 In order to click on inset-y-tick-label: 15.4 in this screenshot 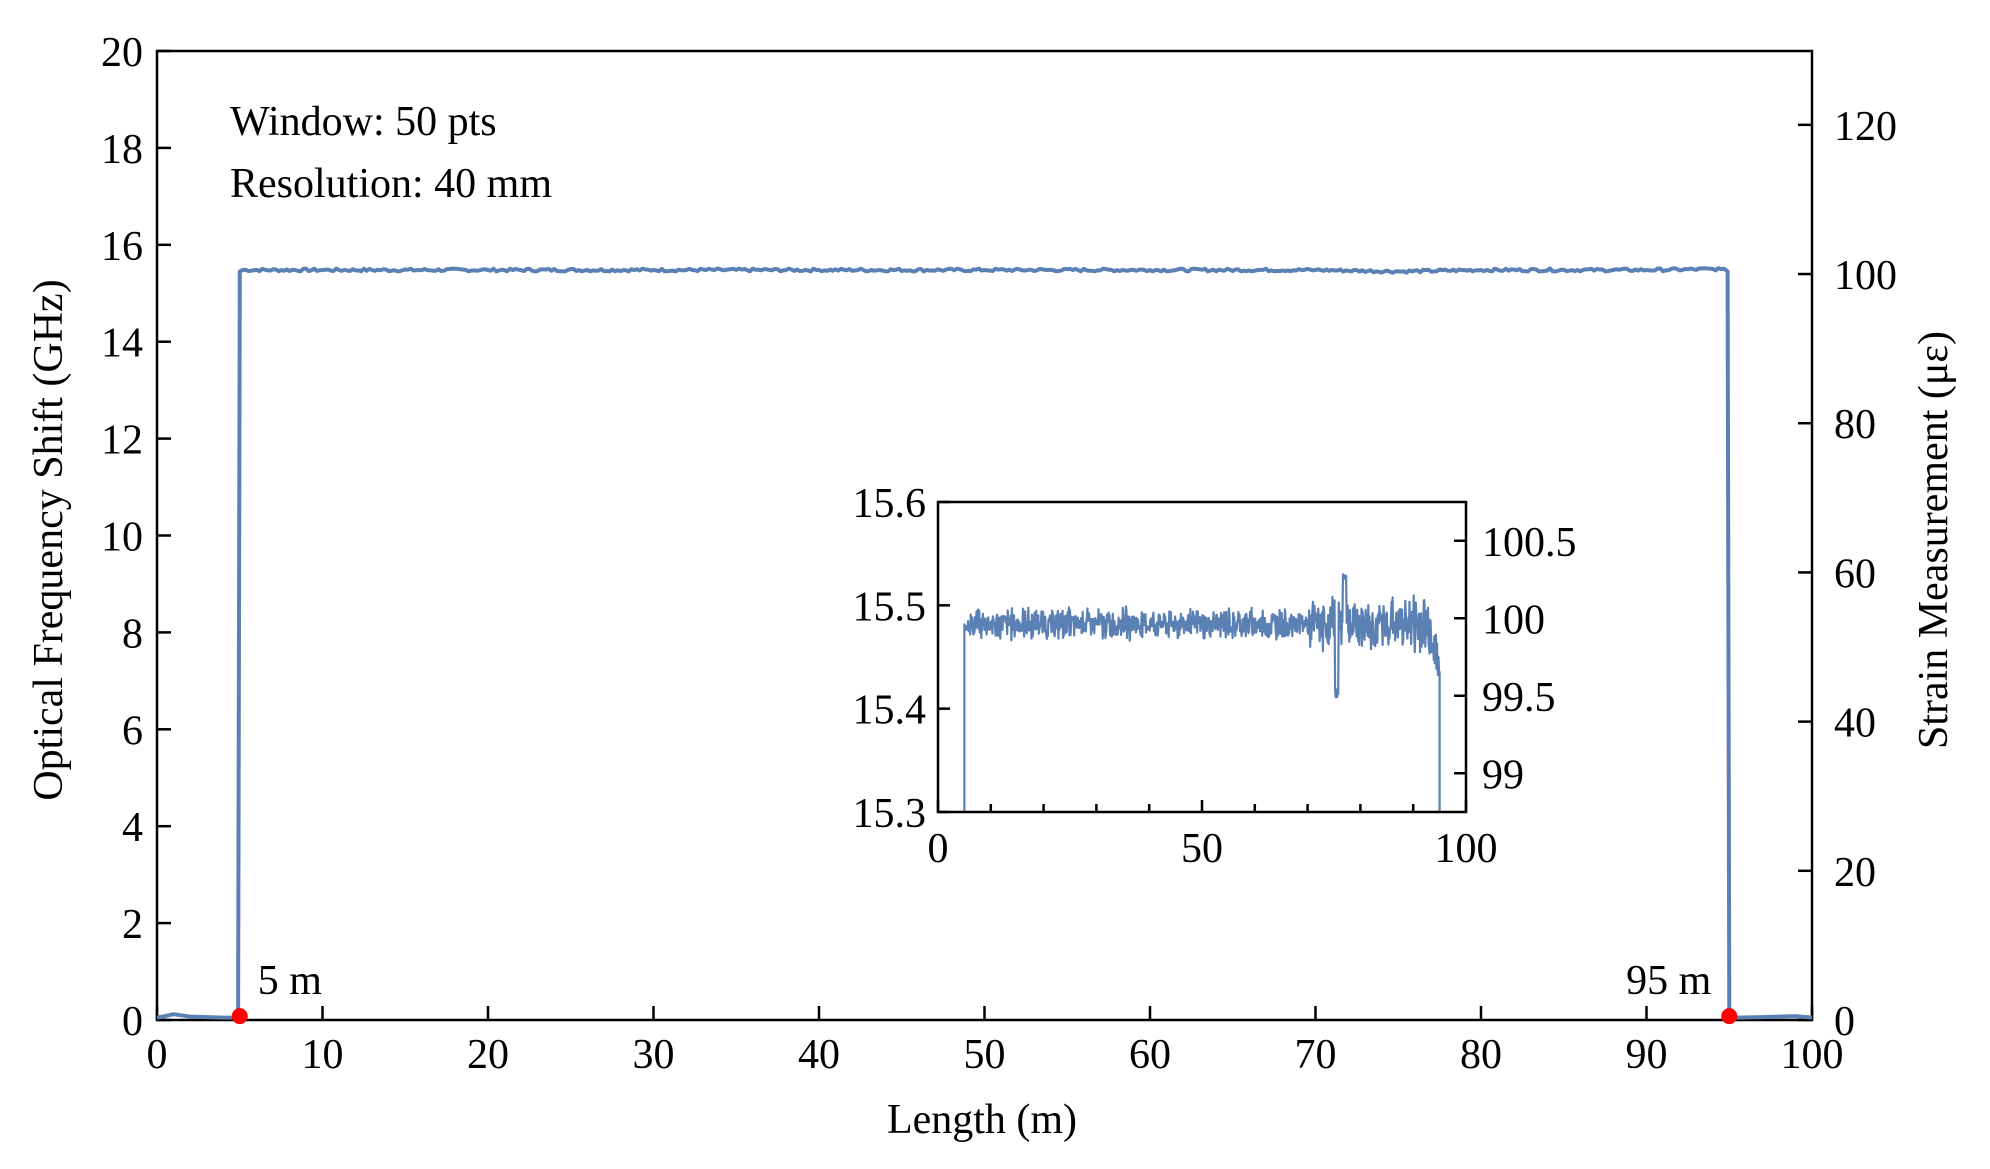, I will do `click(890, 711)`.